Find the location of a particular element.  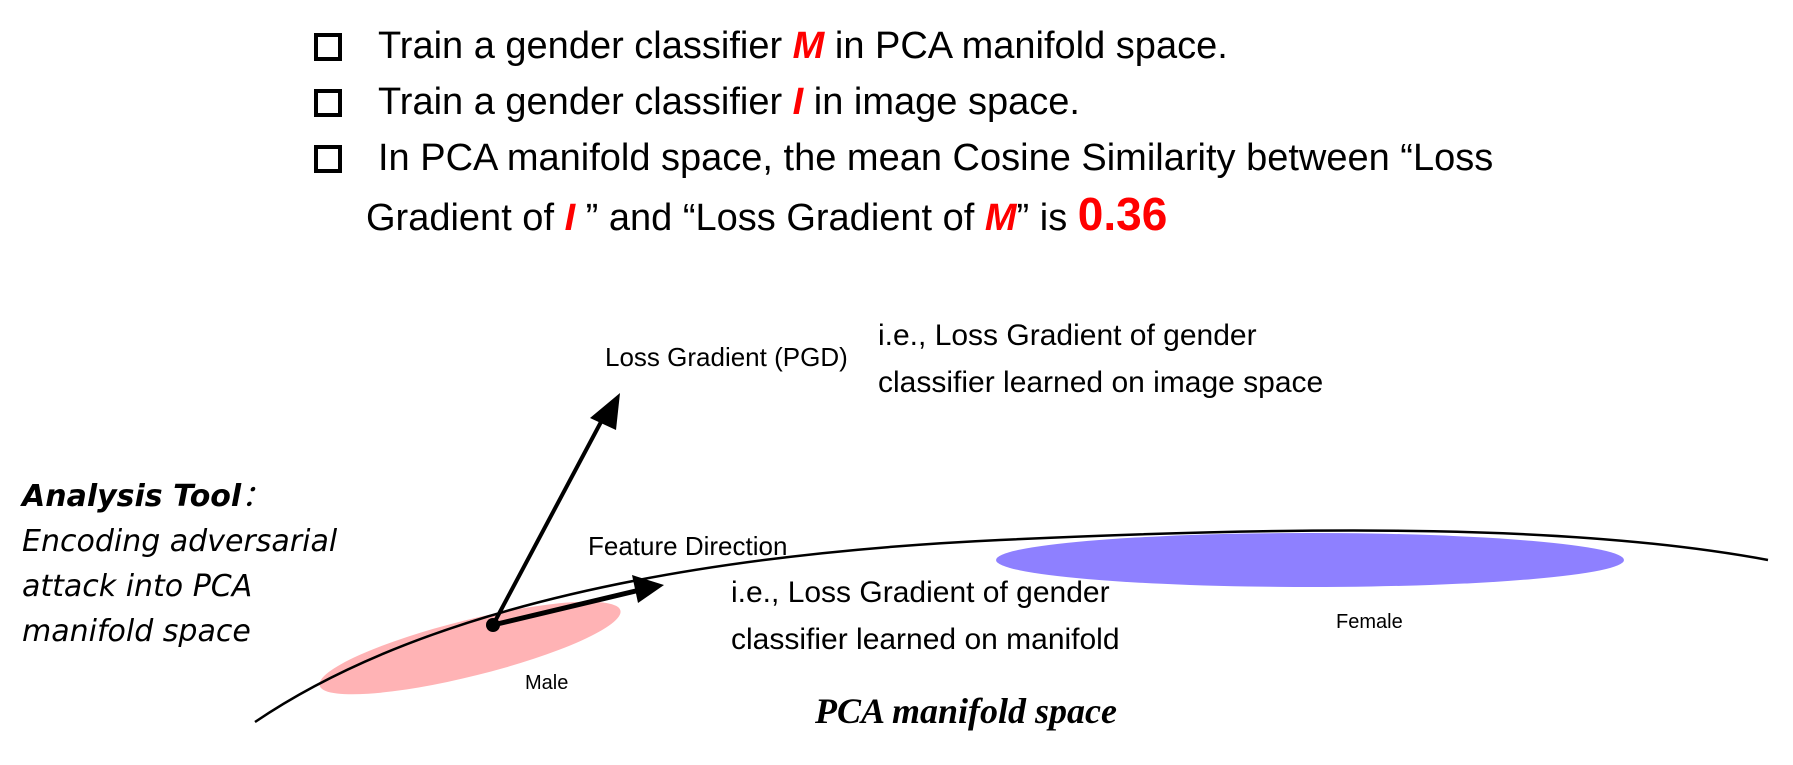

loss-gradient-note-line1: i.e., Loss Gradient of gender is located at coordinates (1067, 335).